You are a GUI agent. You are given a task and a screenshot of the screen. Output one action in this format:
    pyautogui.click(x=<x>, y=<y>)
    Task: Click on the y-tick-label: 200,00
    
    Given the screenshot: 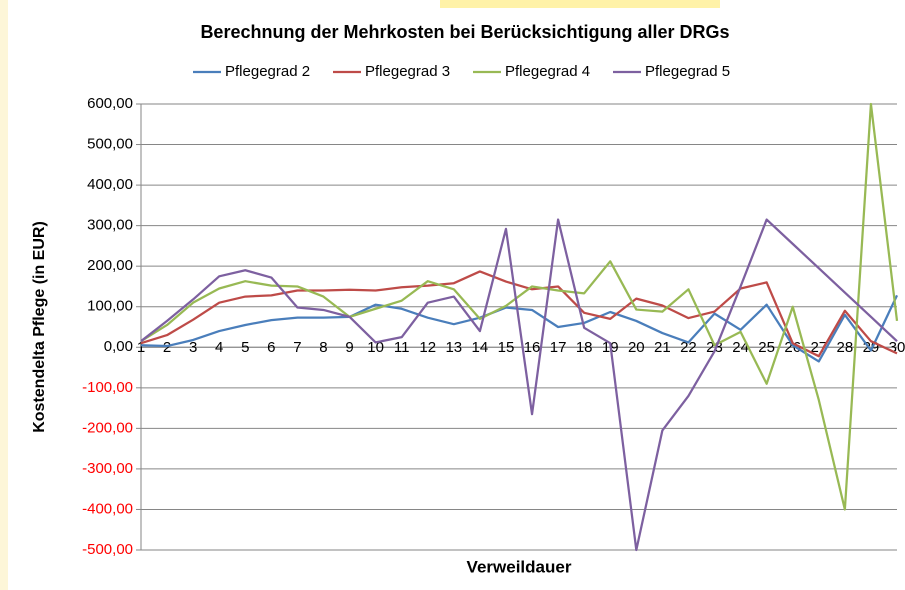 What is the action you would take?
    pyautogui.click(x=110, y=265)
    